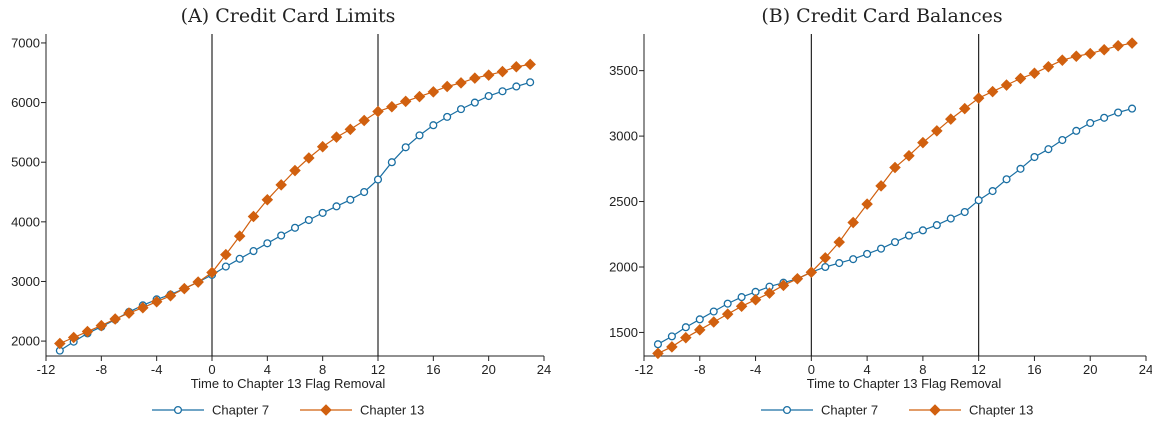 The height and width of the screenshot is (427, 1152). I want to click on y-tick-label: 3500, so click(623, 70).